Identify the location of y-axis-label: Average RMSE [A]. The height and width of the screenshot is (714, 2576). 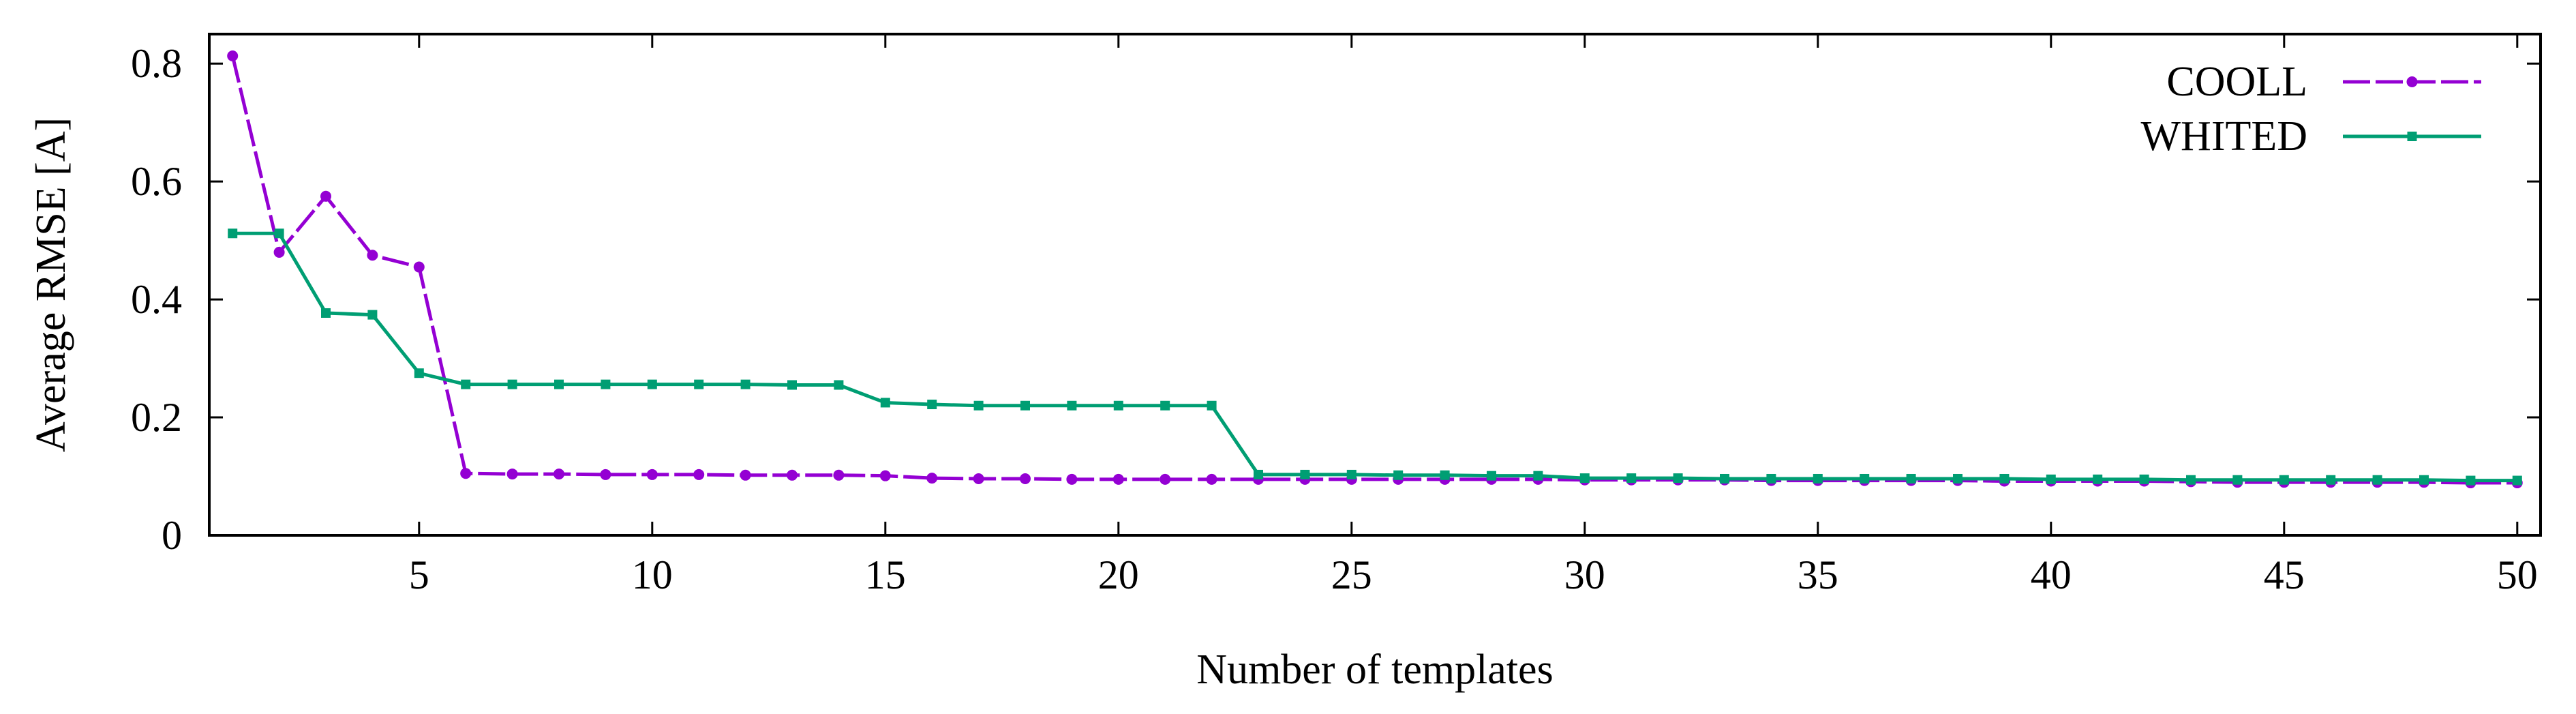
(51, 284).